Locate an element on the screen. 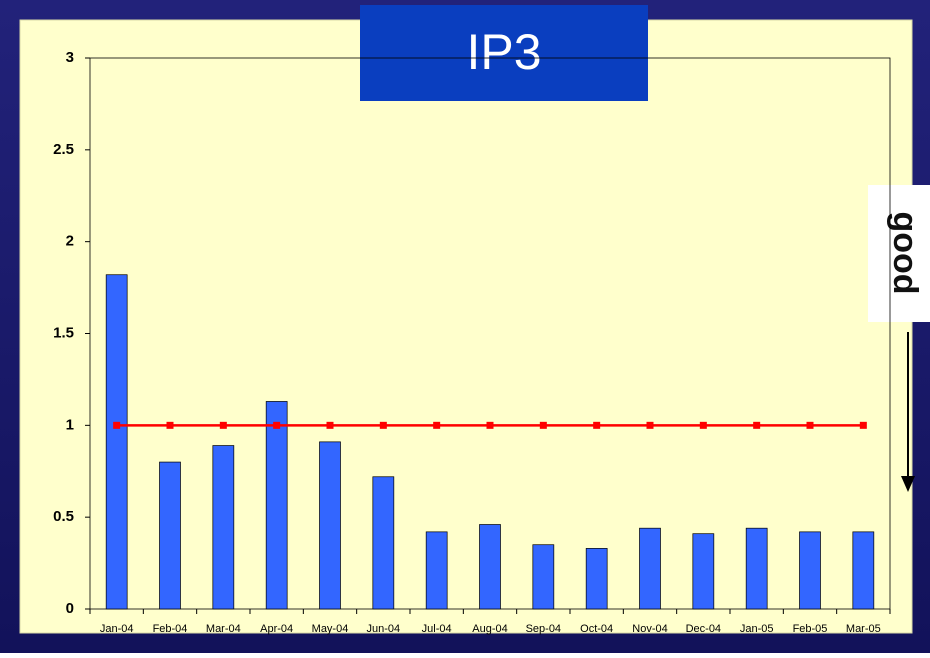 This screenshot has height=658, width=930. x-tick-label: Aug-04 is located at coordinates (489, 629).